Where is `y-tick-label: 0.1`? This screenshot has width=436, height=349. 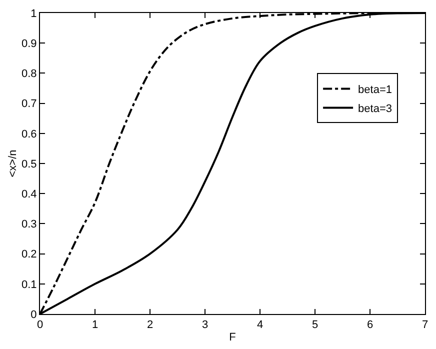
y-tick-label: 0.1 is located at coordinates (29, 284).